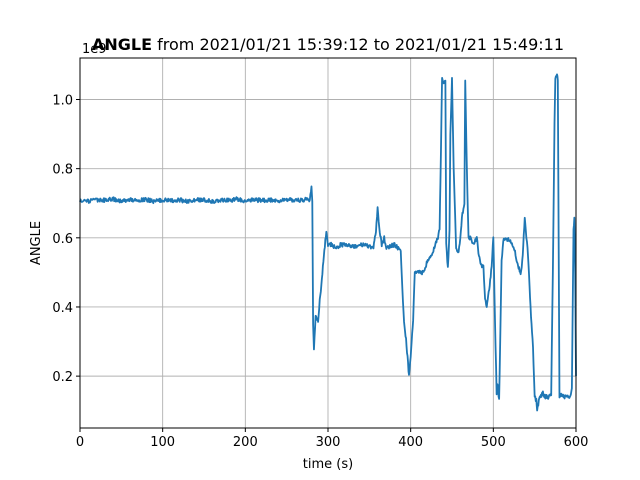 Image resolution: width=640 pixels, height=480 pixels. What do you see at coordinates (576, 442) in the screenshot?
I see `x-tick-label: 600` at bounding box center [576, 442].